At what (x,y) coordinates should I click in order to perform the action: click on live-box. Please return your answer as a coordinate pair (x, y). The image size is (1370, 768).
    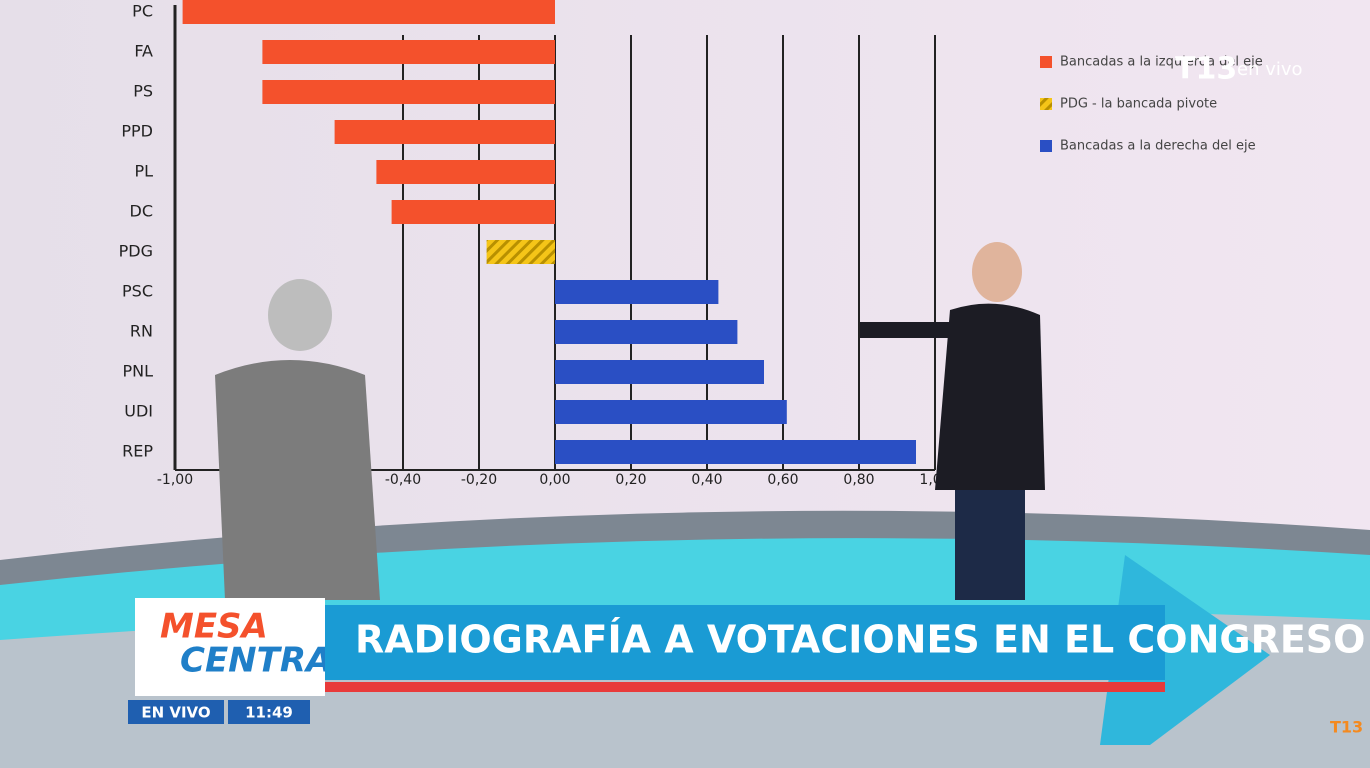
    Looking at the image, I should click on (176, 712).